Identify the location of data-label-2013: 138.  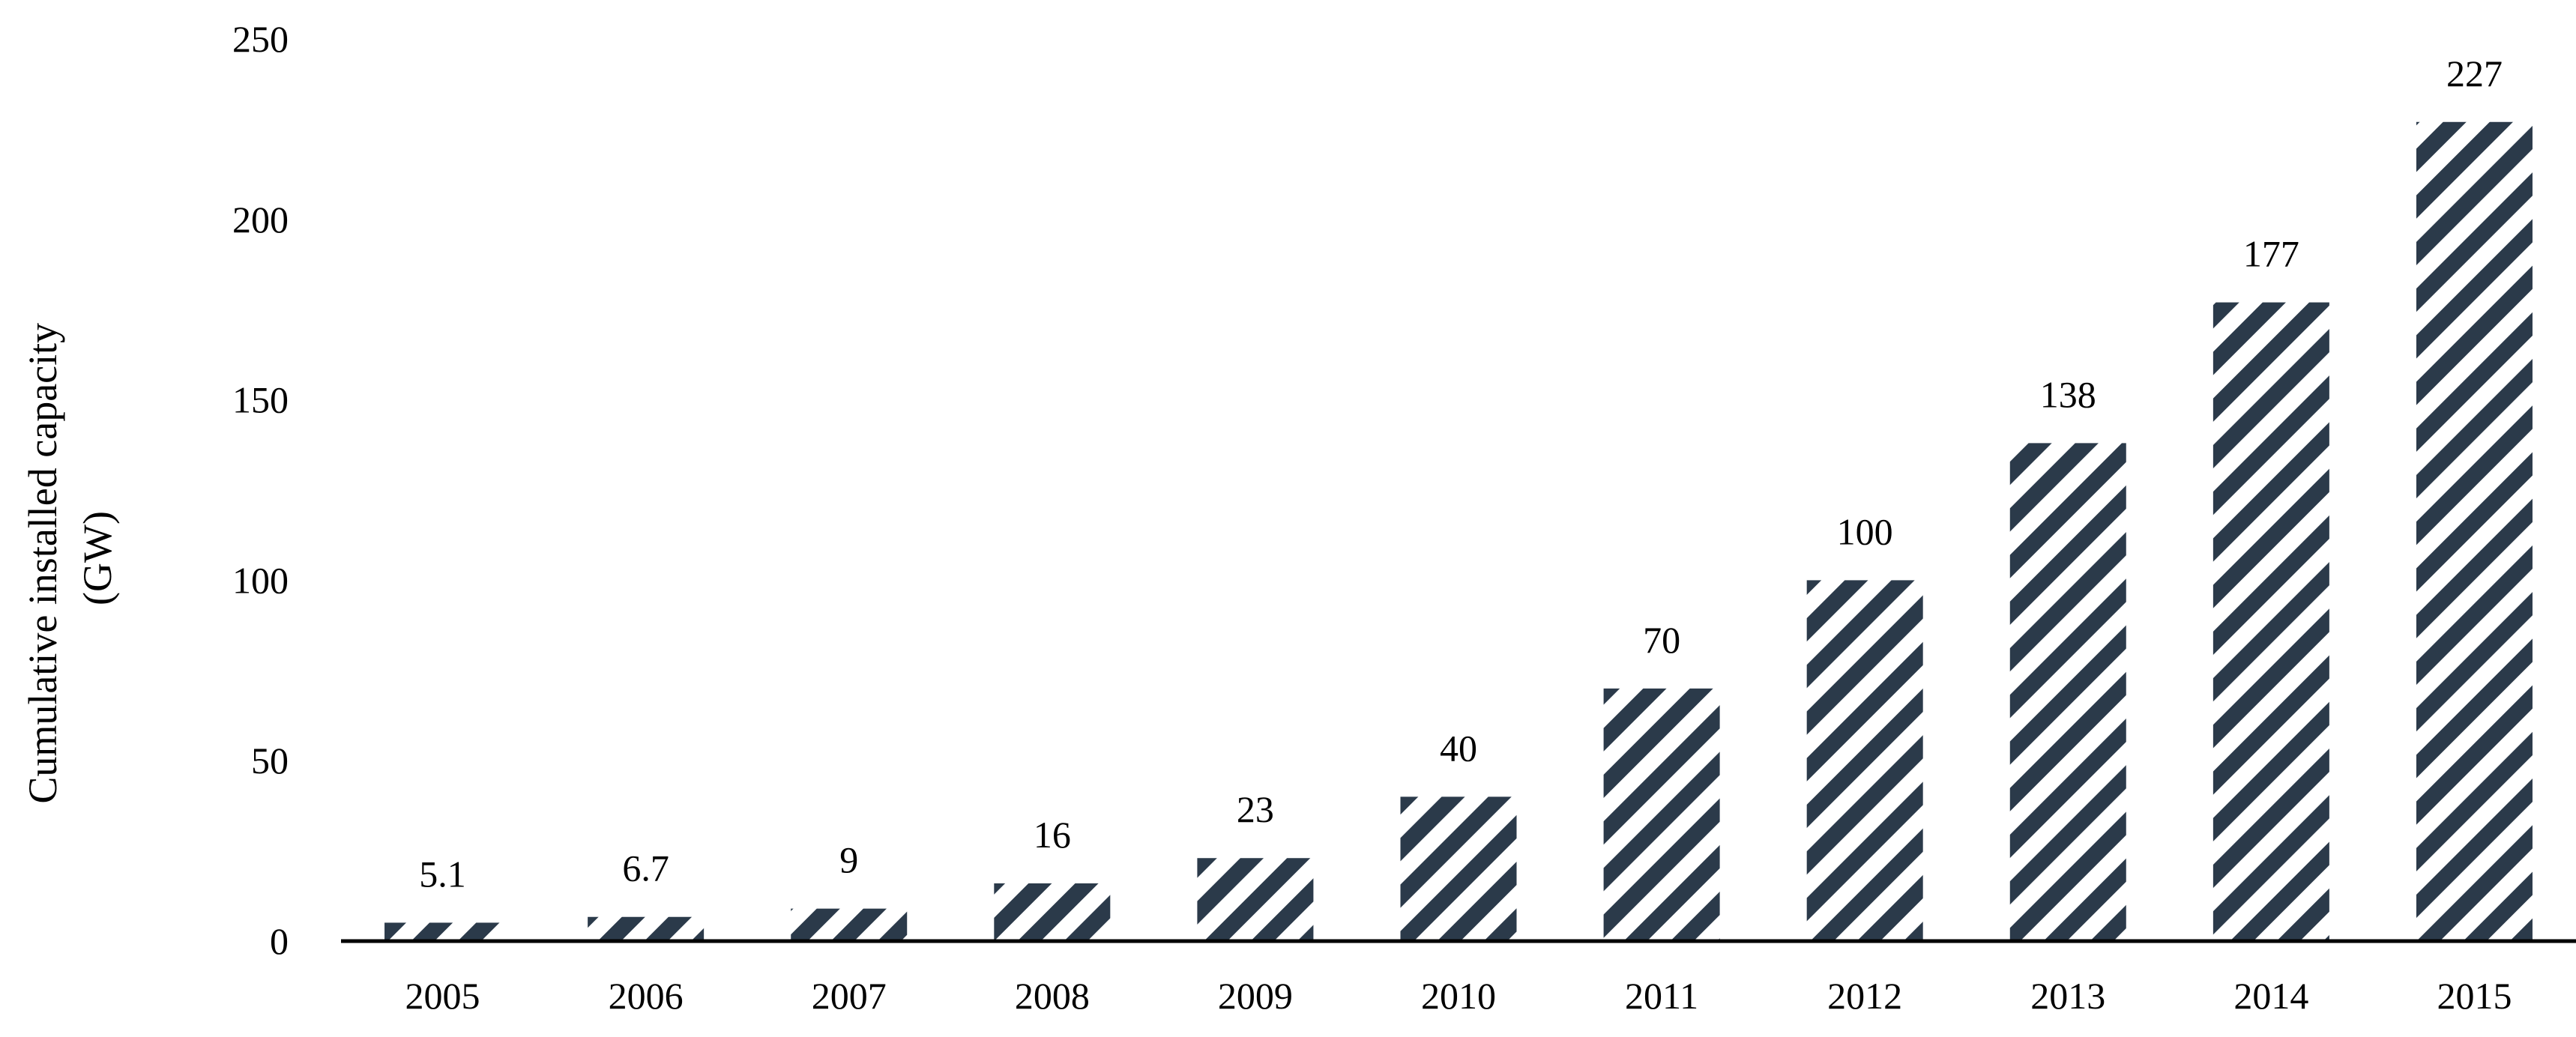
(2068, 394).